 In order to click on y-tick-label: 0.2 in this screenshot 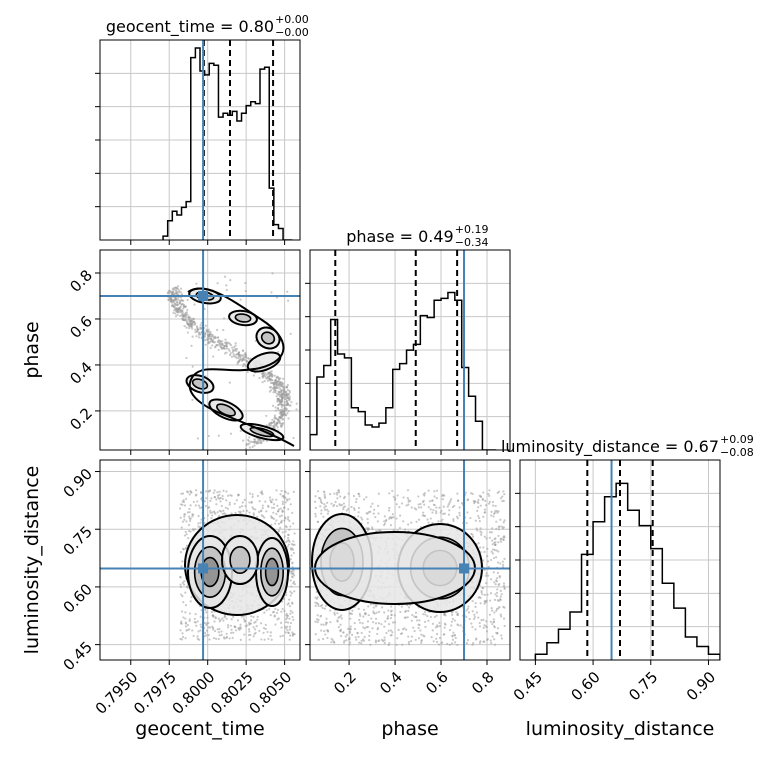, I will do `click(81, 419)`.